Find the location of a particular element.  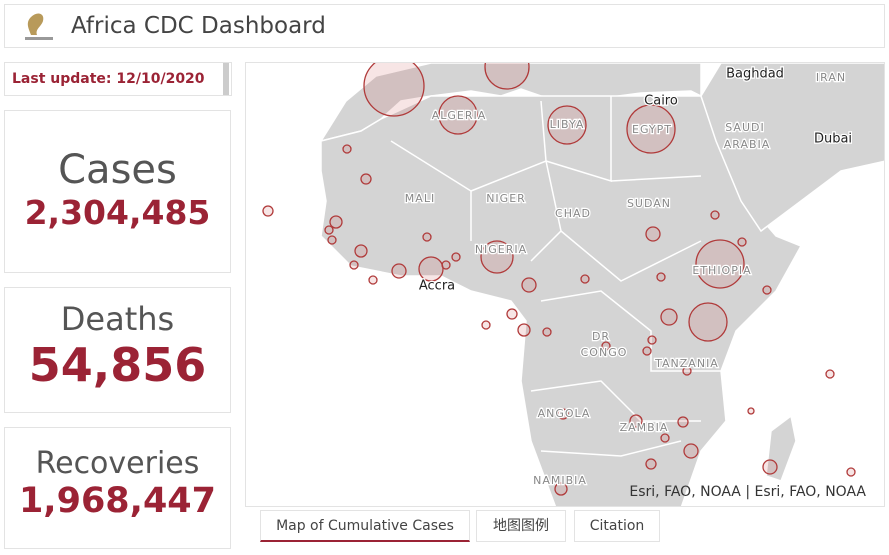

map-label: CHAD is located at coordinates (573, 213).